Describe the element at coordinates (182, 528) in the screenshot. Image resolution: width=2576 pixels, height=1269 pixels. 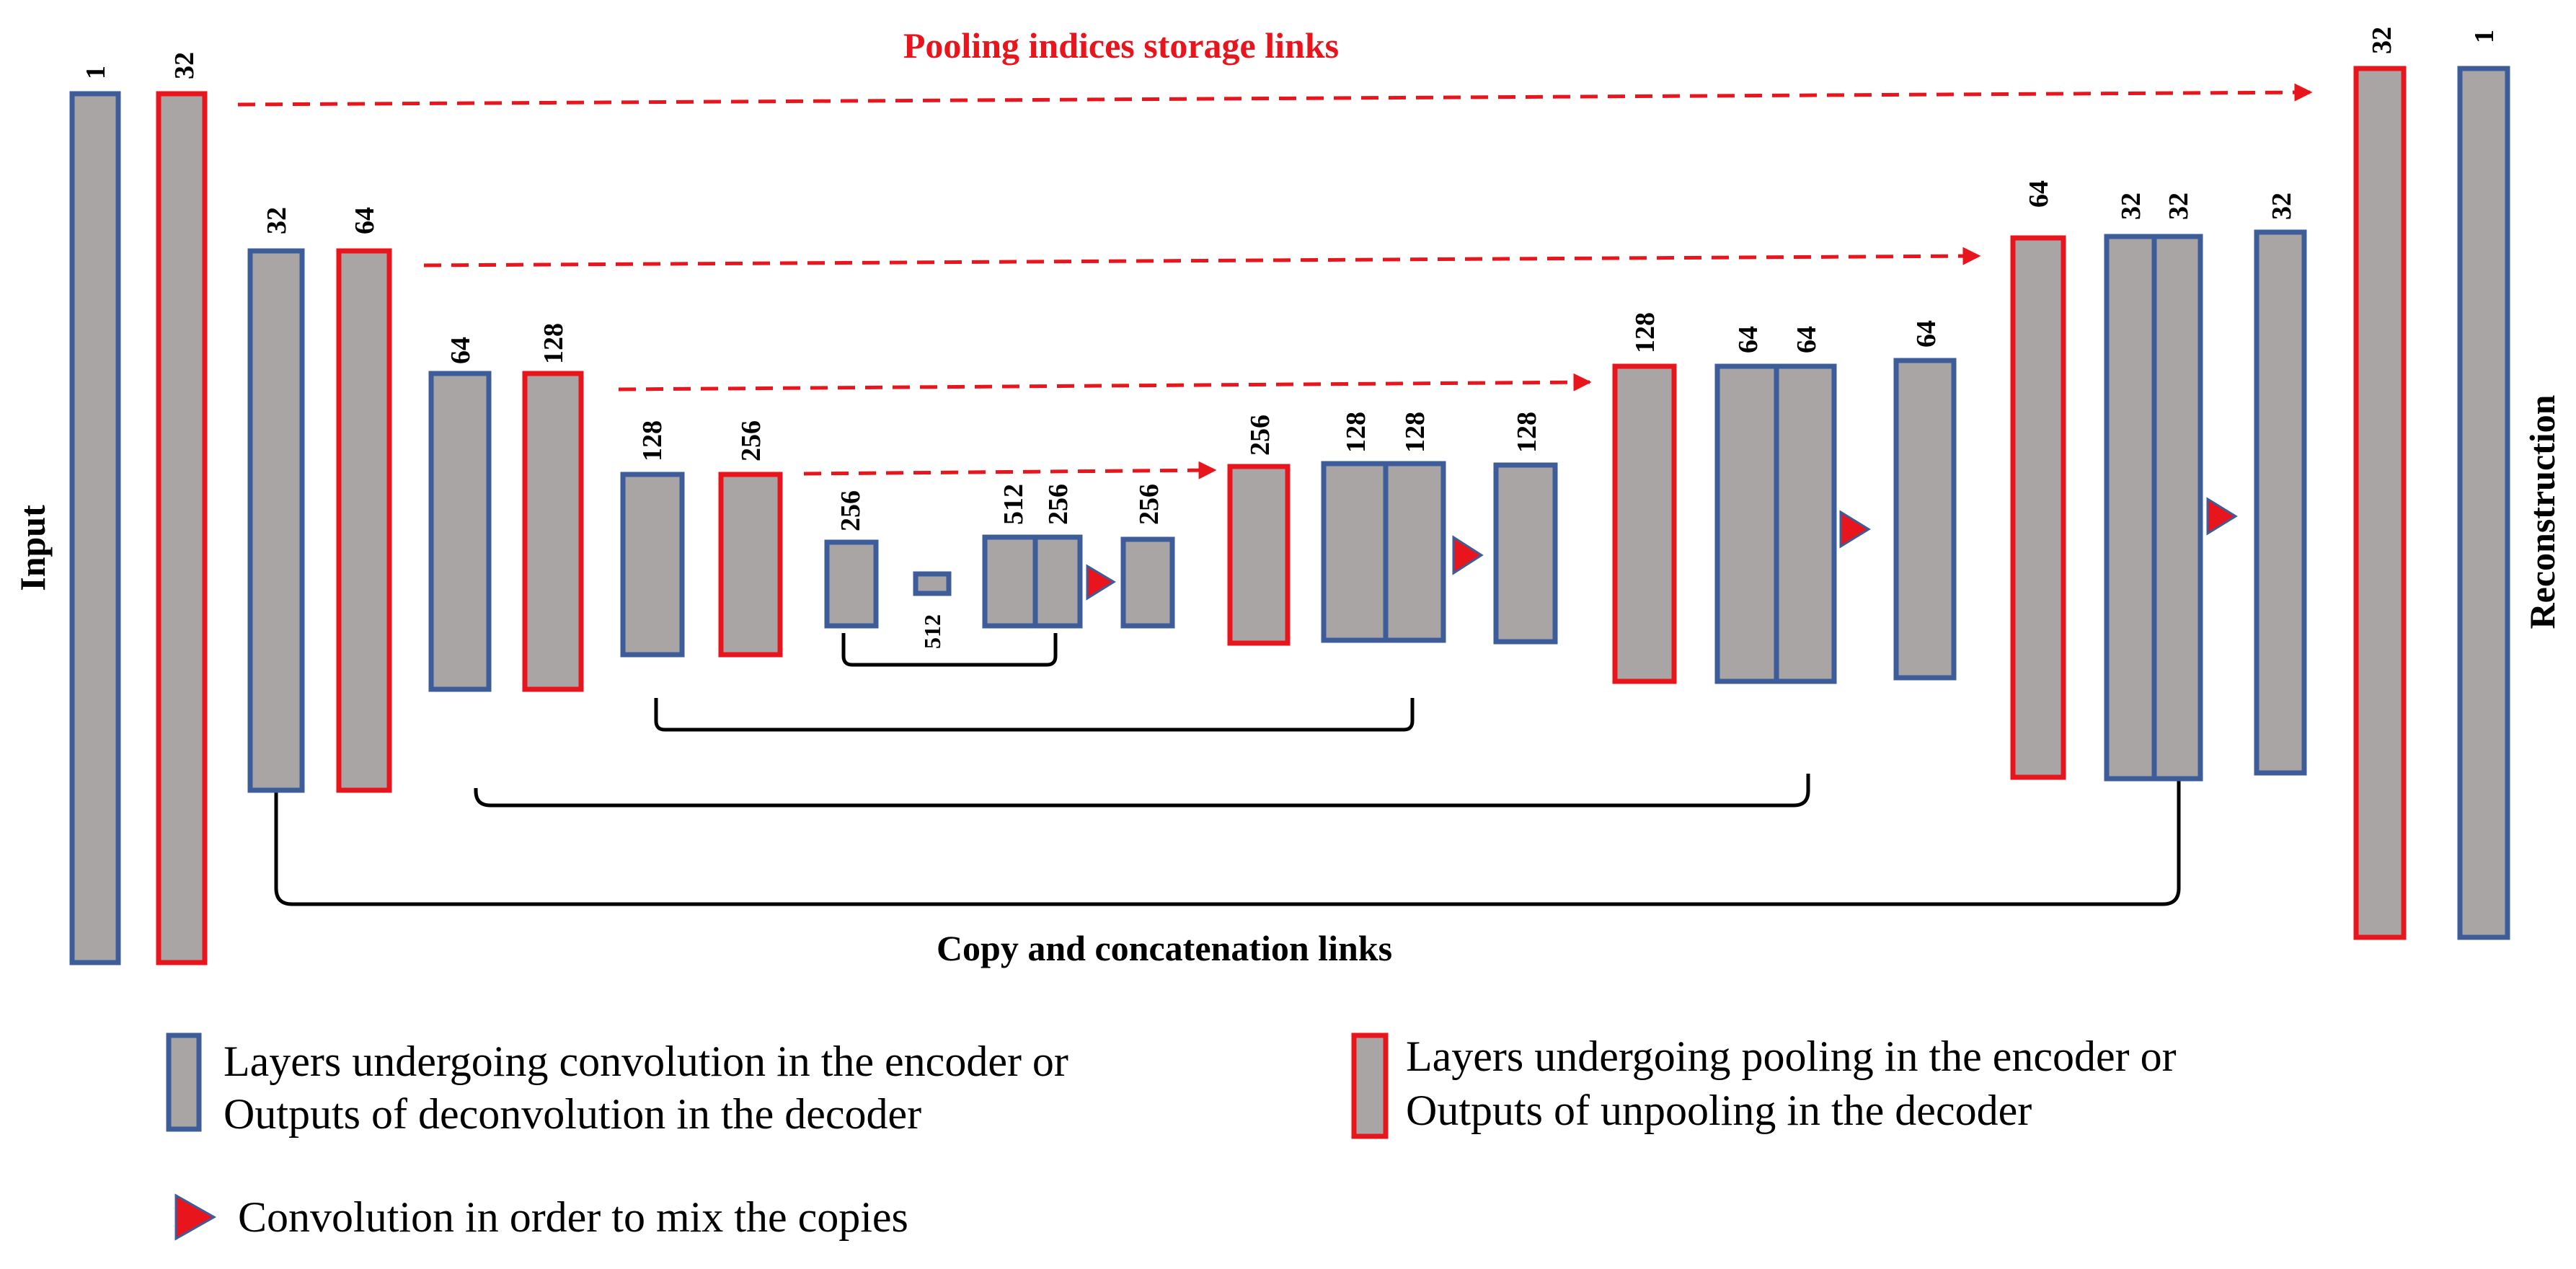
I see `enc1-pool-block` at that location.